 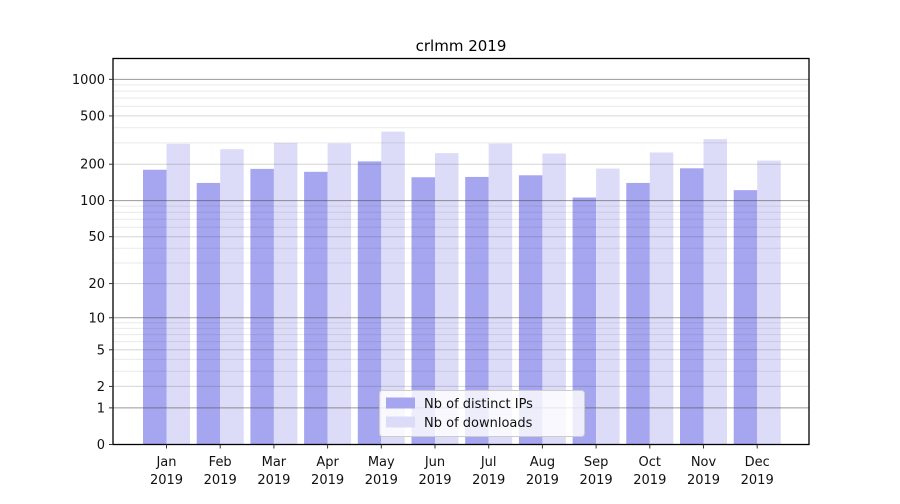 I want to click on x-tick-label-month: Oct, so click(x=650, y=462).